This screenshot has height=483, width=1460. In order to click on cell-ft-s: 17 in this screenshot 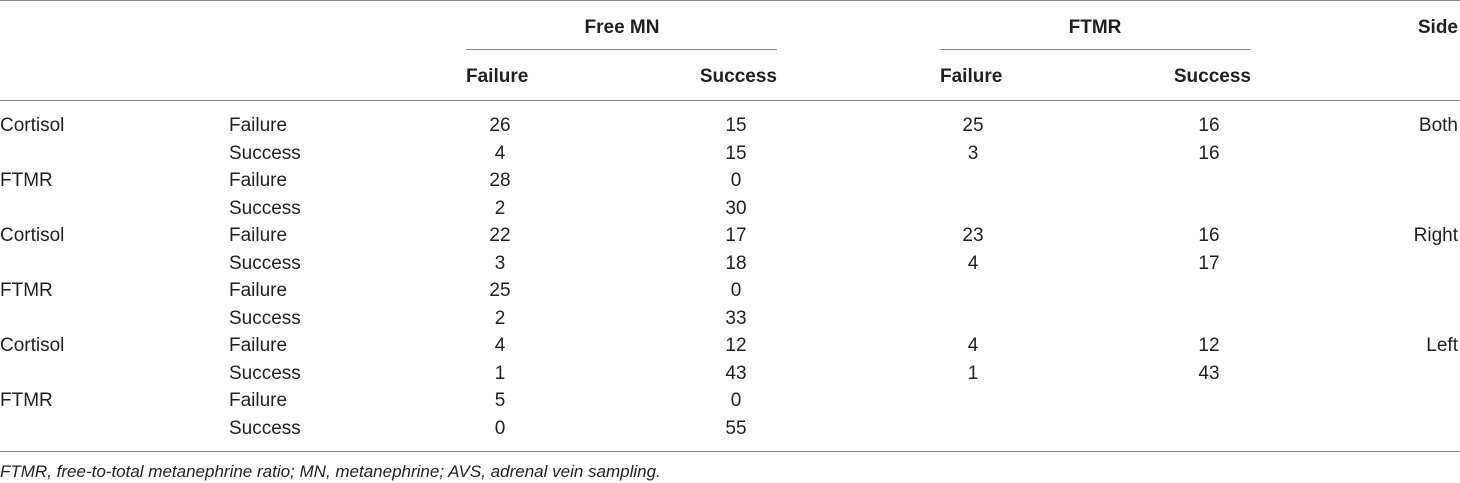, I will do `click(1209, 263)`.